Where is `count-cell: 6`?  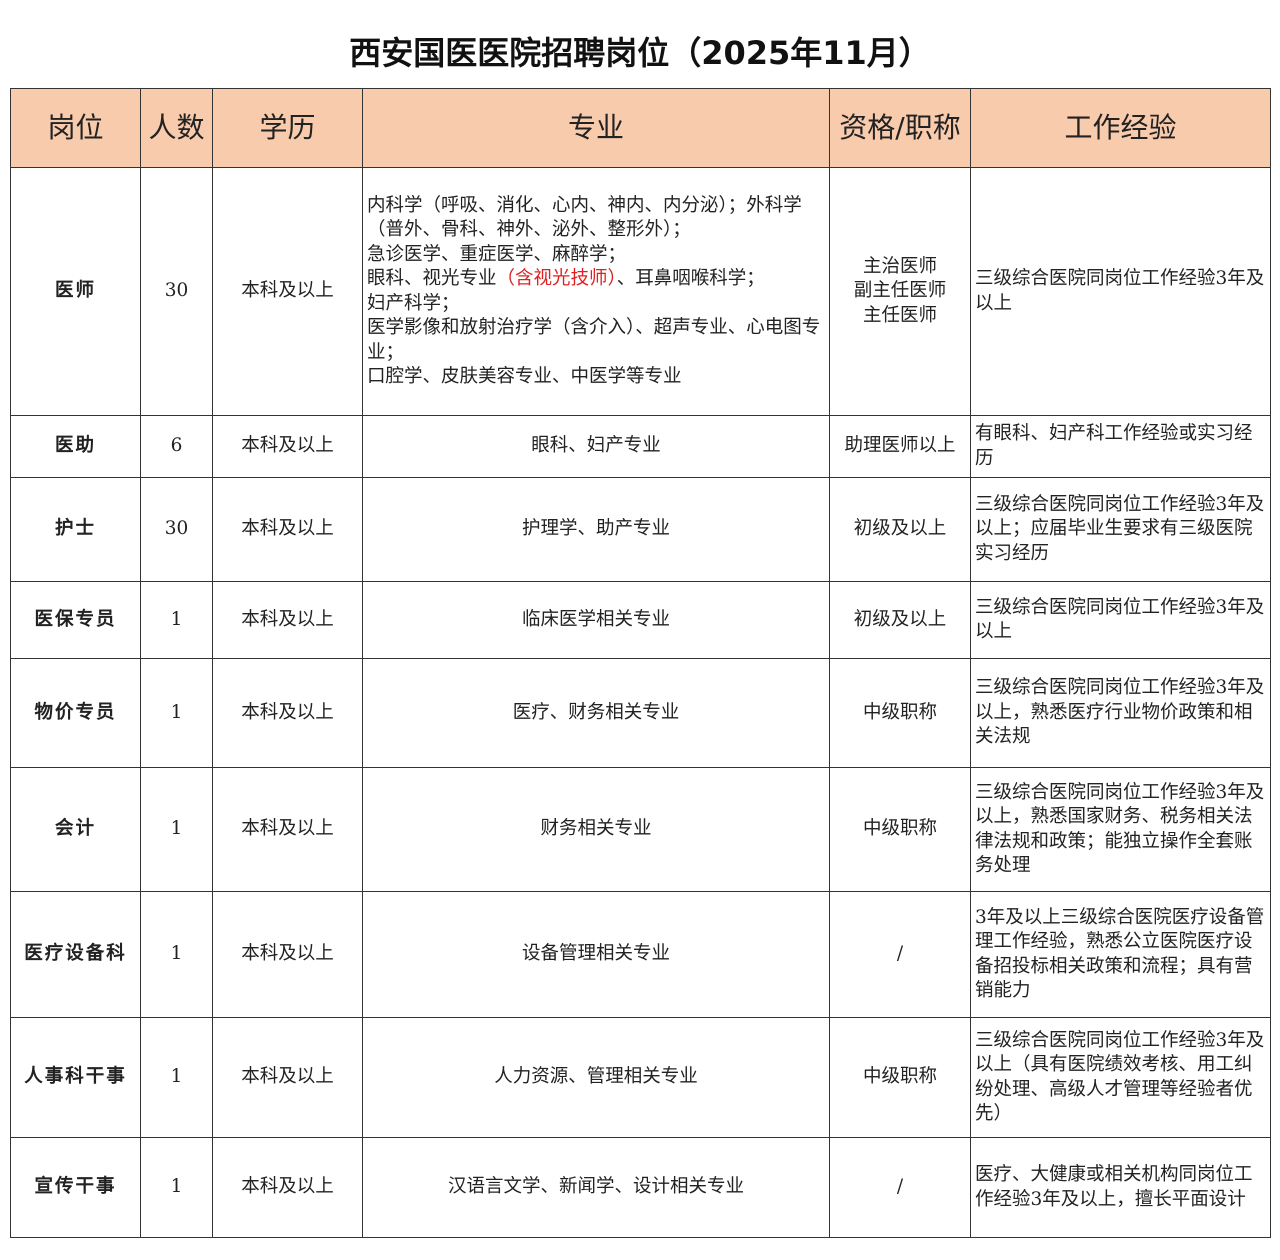
count-cell: 6 is located at coordinates (176, 446).